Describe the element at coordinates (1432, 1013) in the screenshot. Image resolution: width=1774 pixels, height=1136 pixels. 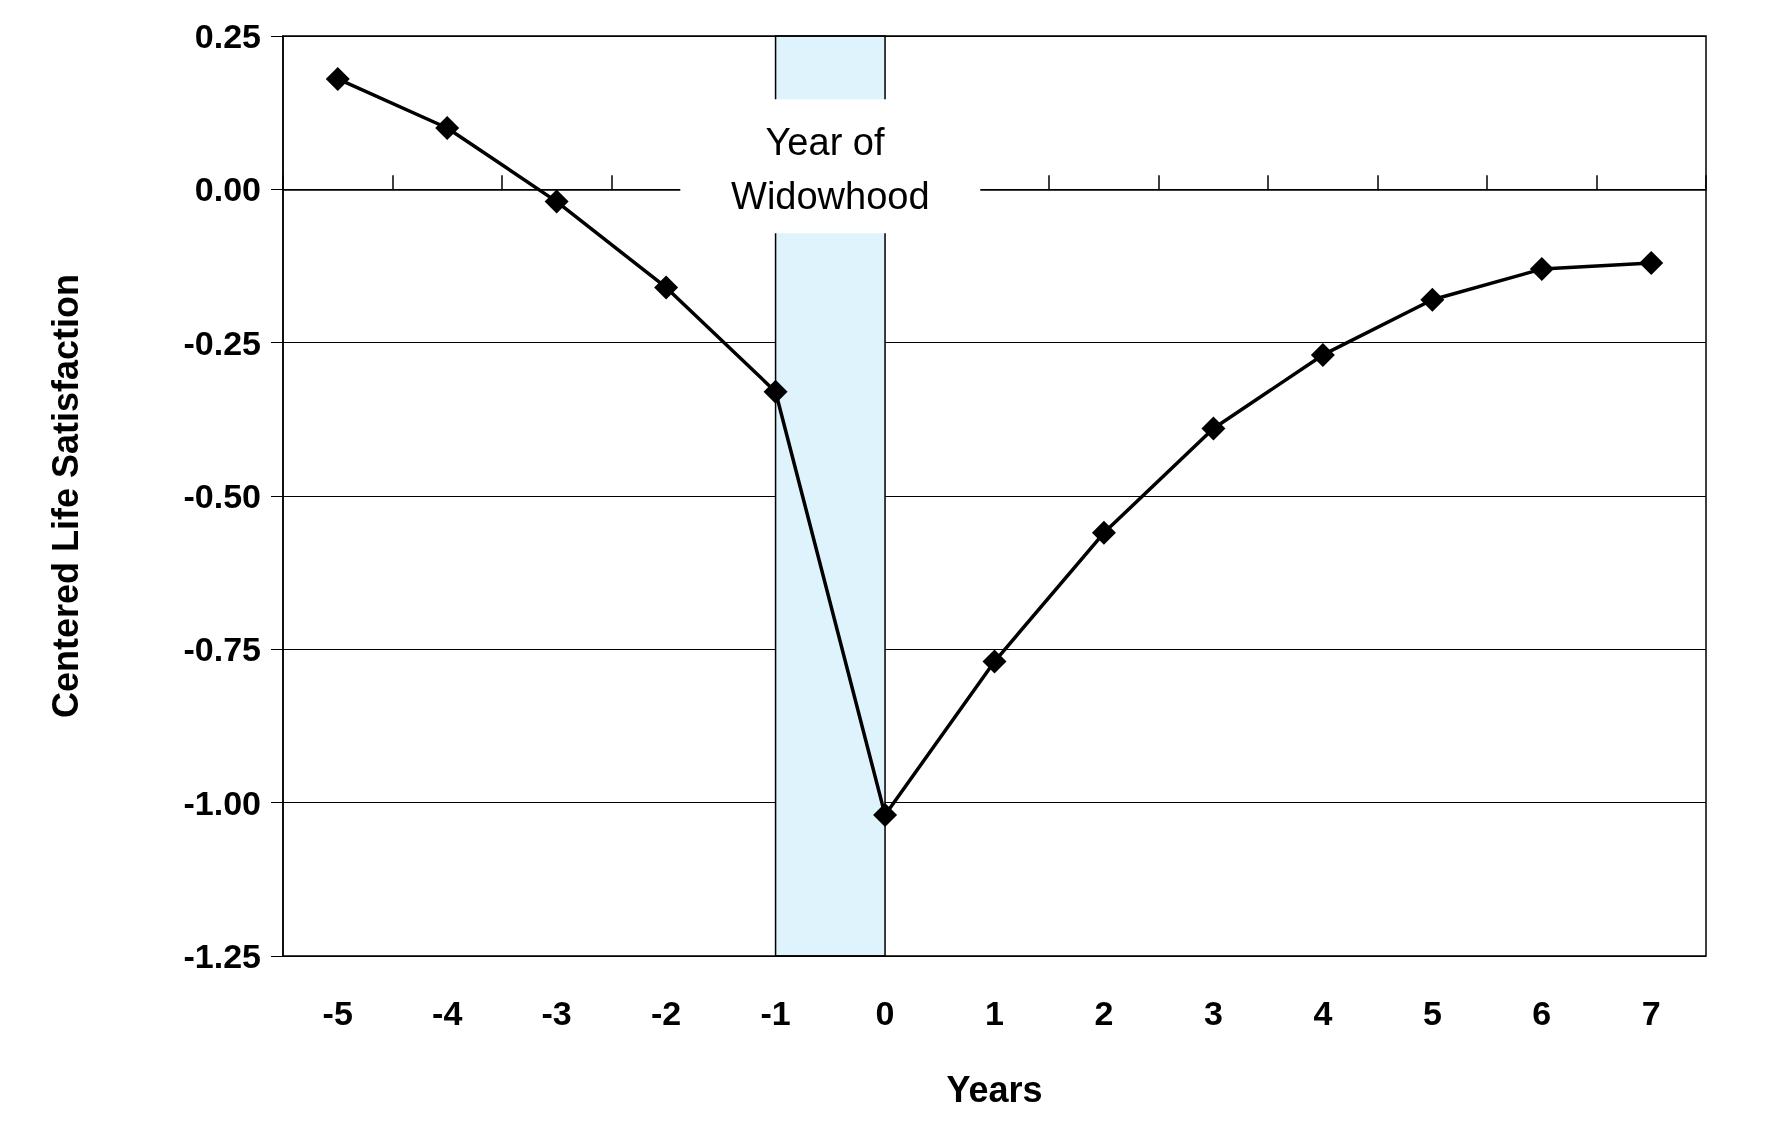
I see `x-tick-label: 5` at that location.